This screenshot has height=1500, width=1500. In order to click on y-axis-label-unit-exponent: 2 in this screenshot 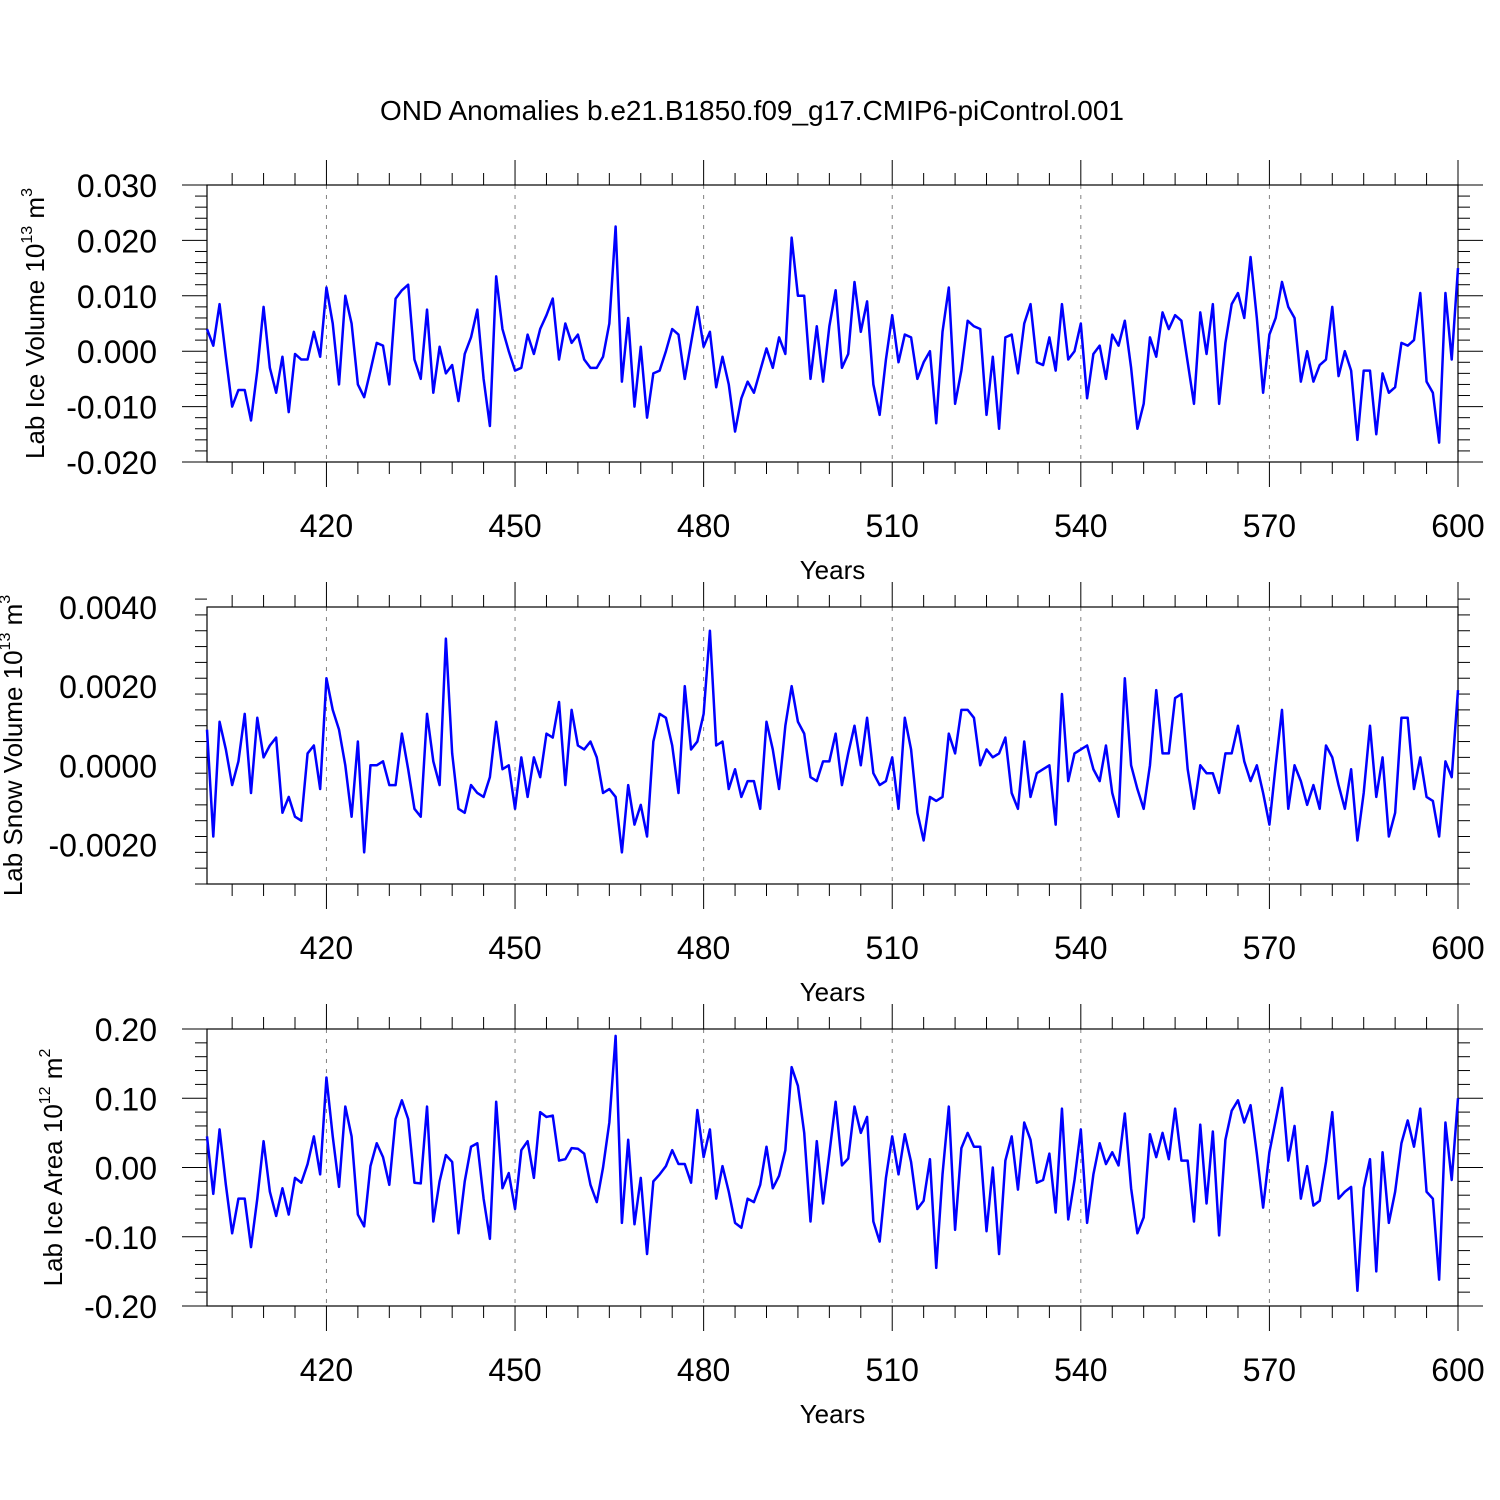, I will do `click(45, 1053)`.